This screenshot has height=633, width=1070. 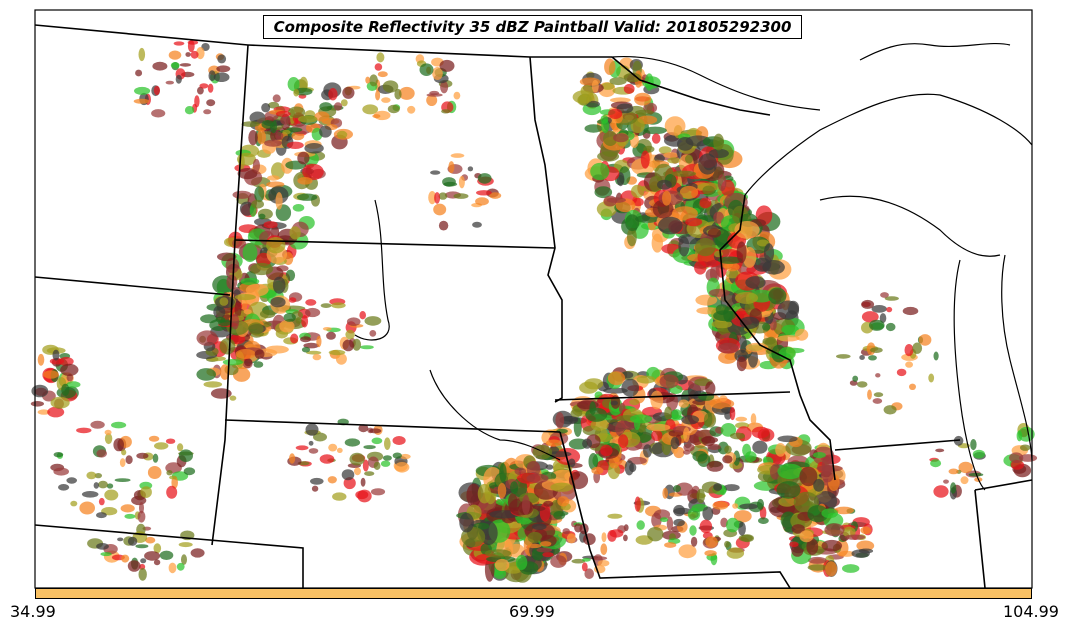 What do you see at coordinates (716, 83) in the screenshot?
I see `superior-north-shore` at bounding box center [716, 83].